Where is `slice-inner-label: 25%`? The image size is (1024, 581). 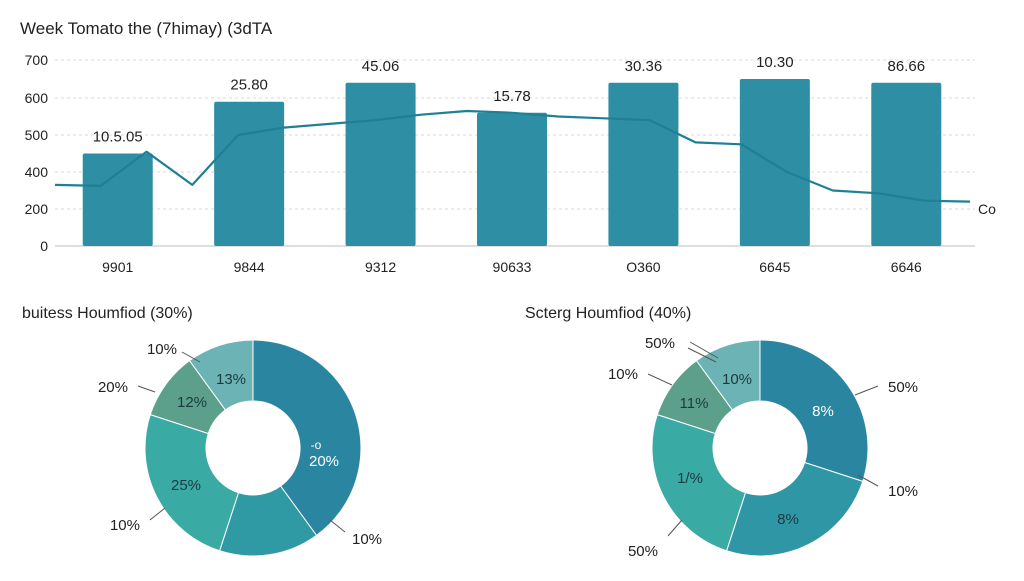
slice-inner-label: 25% is located at coordinates (186, 485).